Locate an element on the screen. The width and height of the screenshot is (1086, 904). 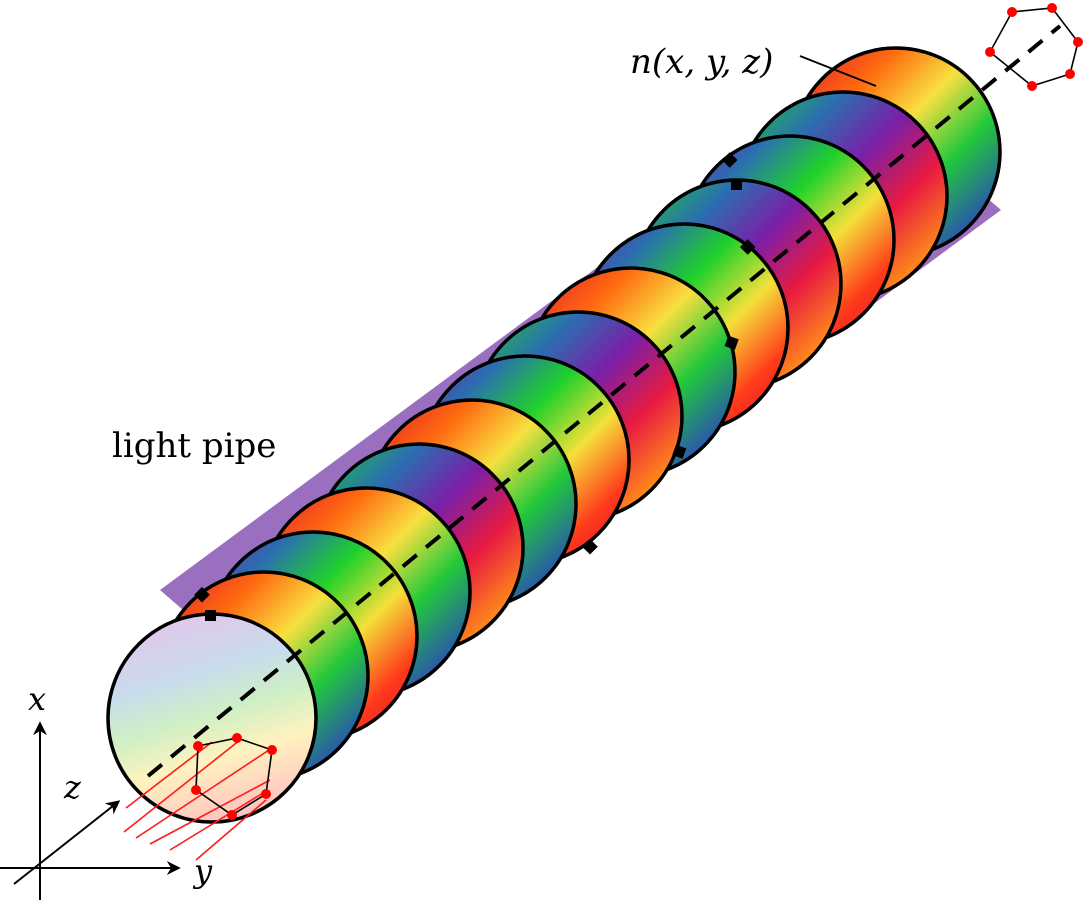
refractive-index-label: n(x, y, z) is located at coordinates (702, 62).